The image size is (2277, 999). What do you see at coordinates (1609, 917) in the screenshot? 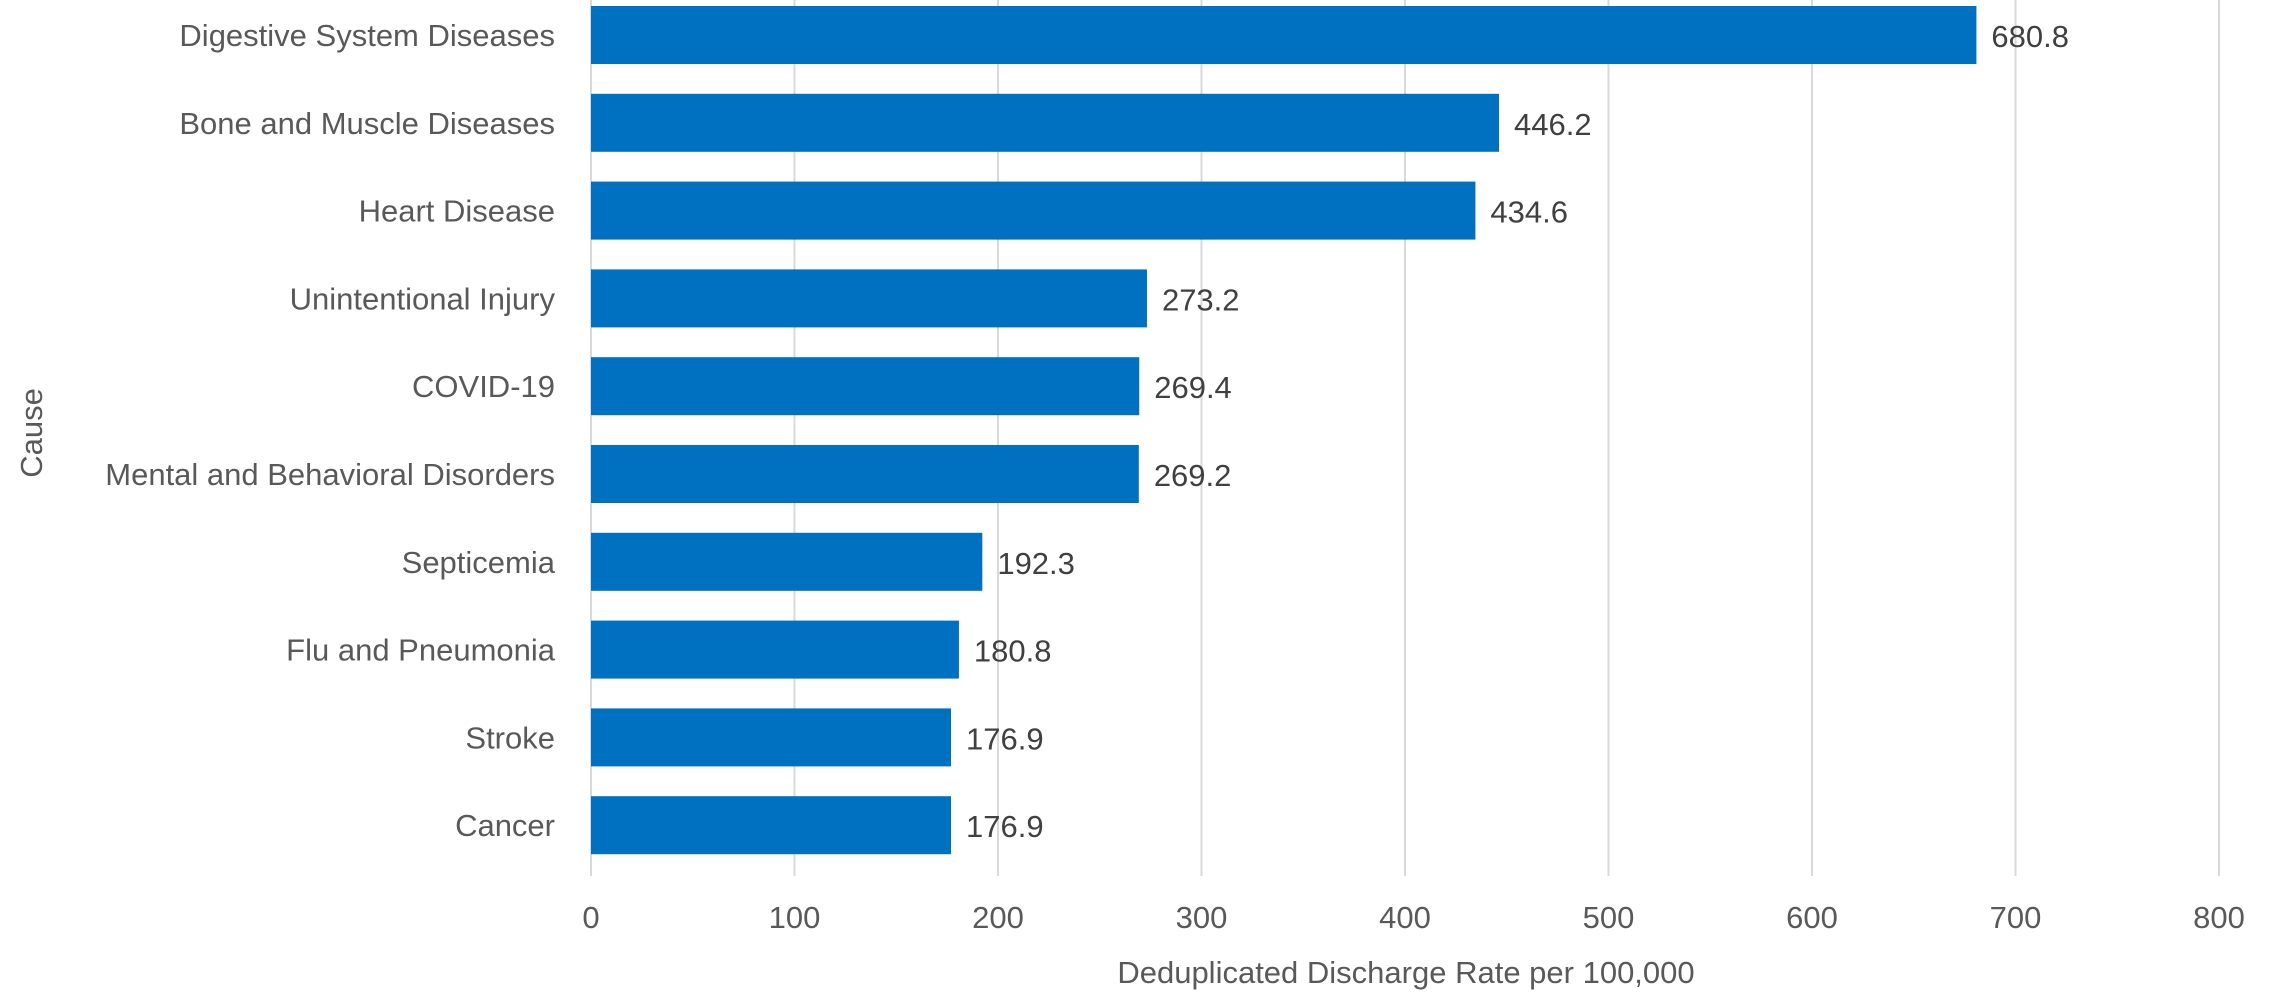
I see `x-tick-label: 500` at bounding box center [1609, 917].